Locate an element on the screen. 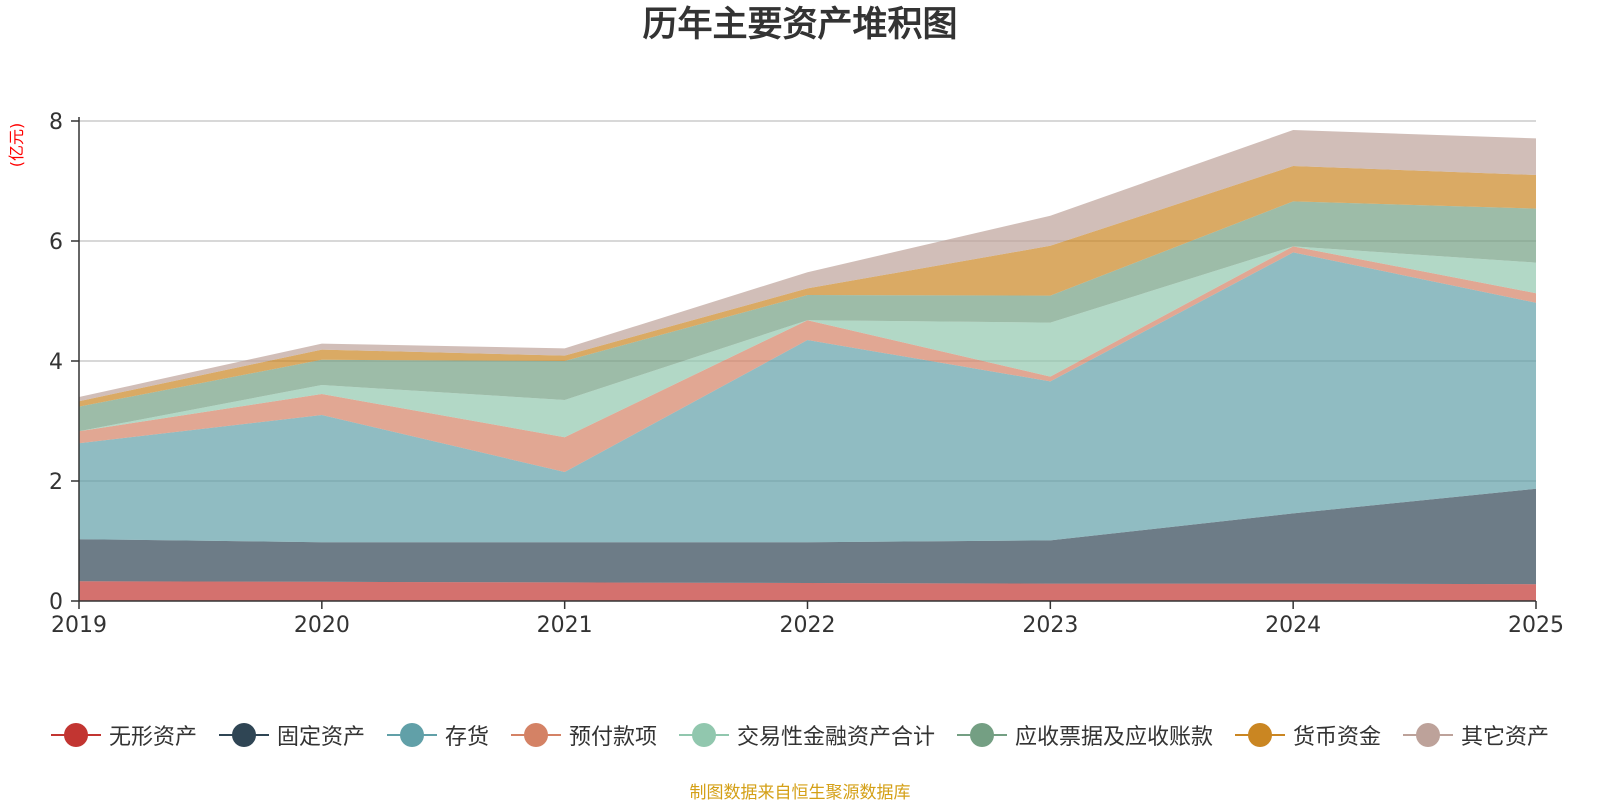 The width and height of the screenshot is (1600, 803). legend-label: 存货 is located at coordinates (466, 737).